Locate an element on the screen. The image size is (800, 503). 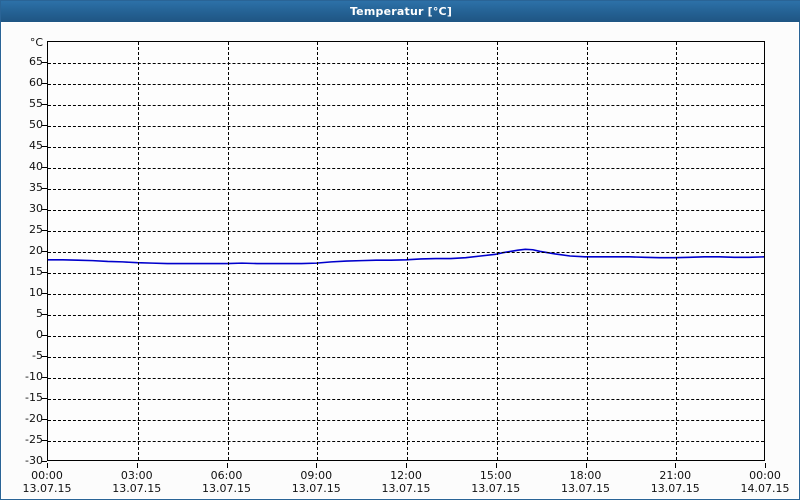
x-axis-tick-label: 00:00 13.07.15 is located at coordinates (47, 482).